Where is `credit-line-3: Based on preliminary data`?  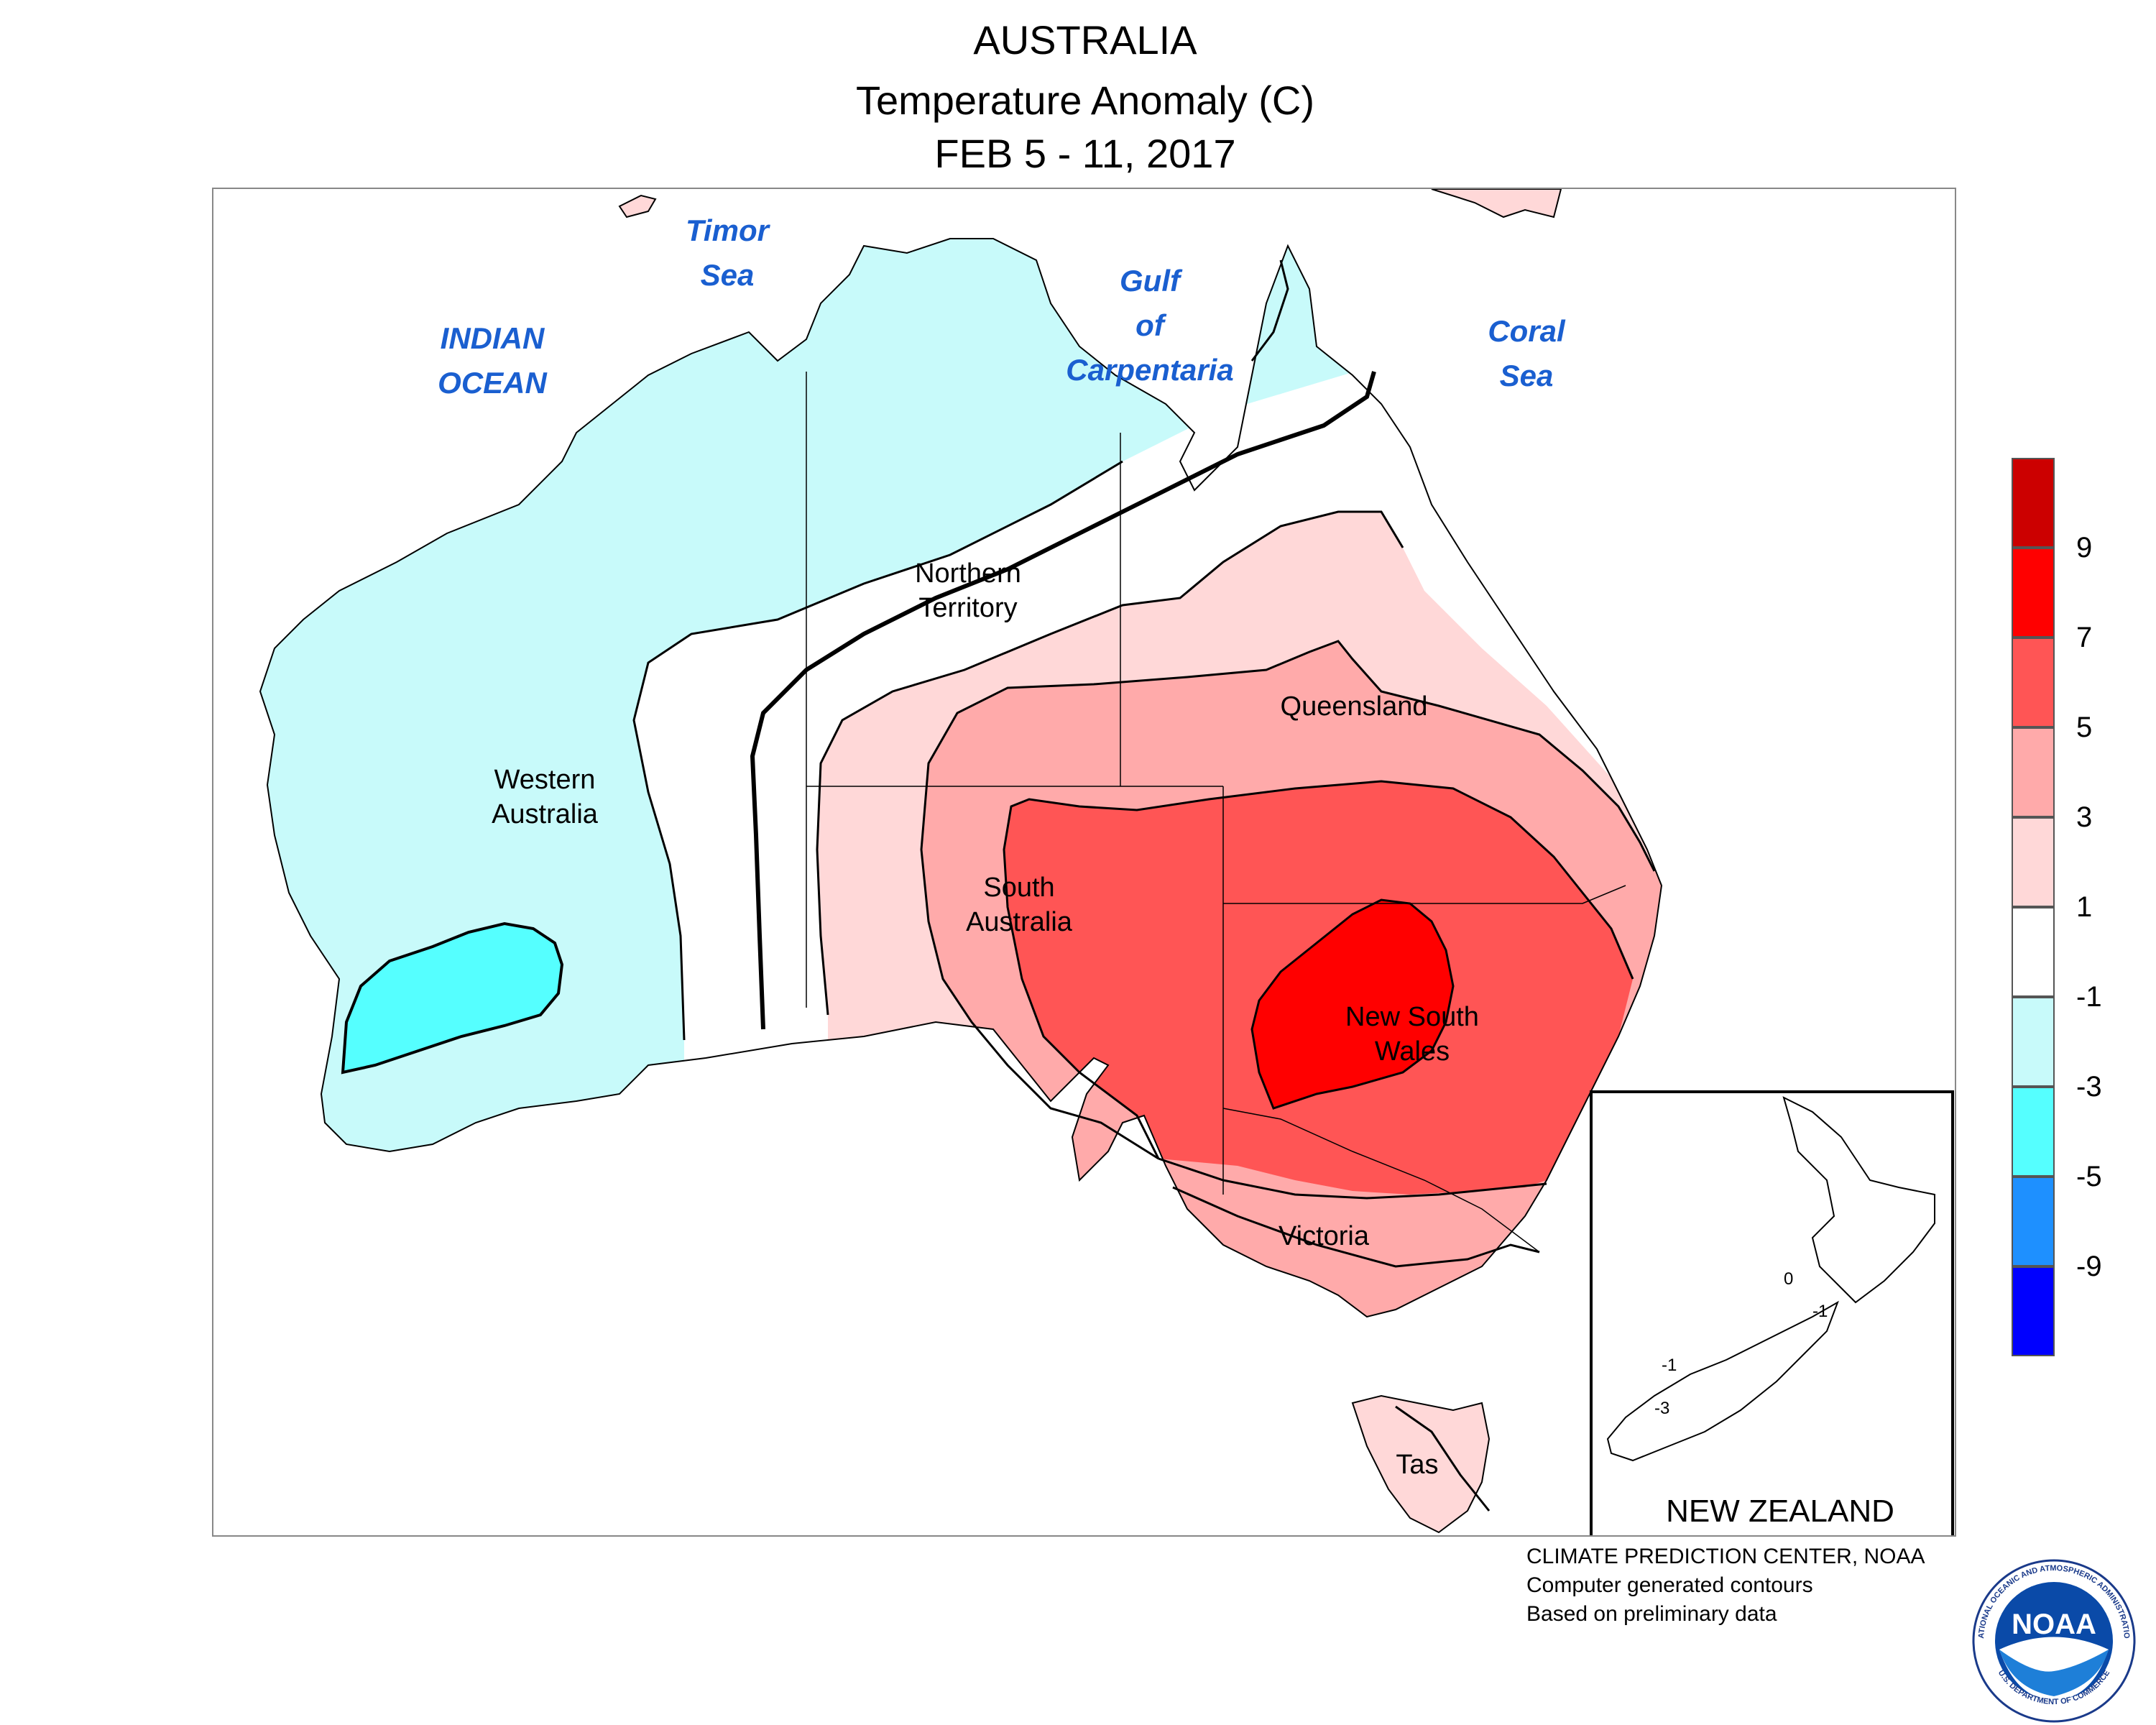 credit-line-3: Based on preliminary data is located at coordinates (1652, 1614).